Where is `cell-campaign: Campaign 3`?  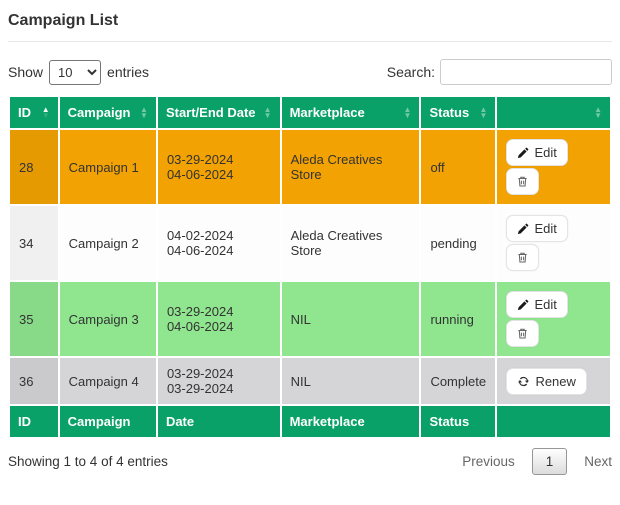 cell-campaign: Campaign 3 is located at coordinates (103, 319).